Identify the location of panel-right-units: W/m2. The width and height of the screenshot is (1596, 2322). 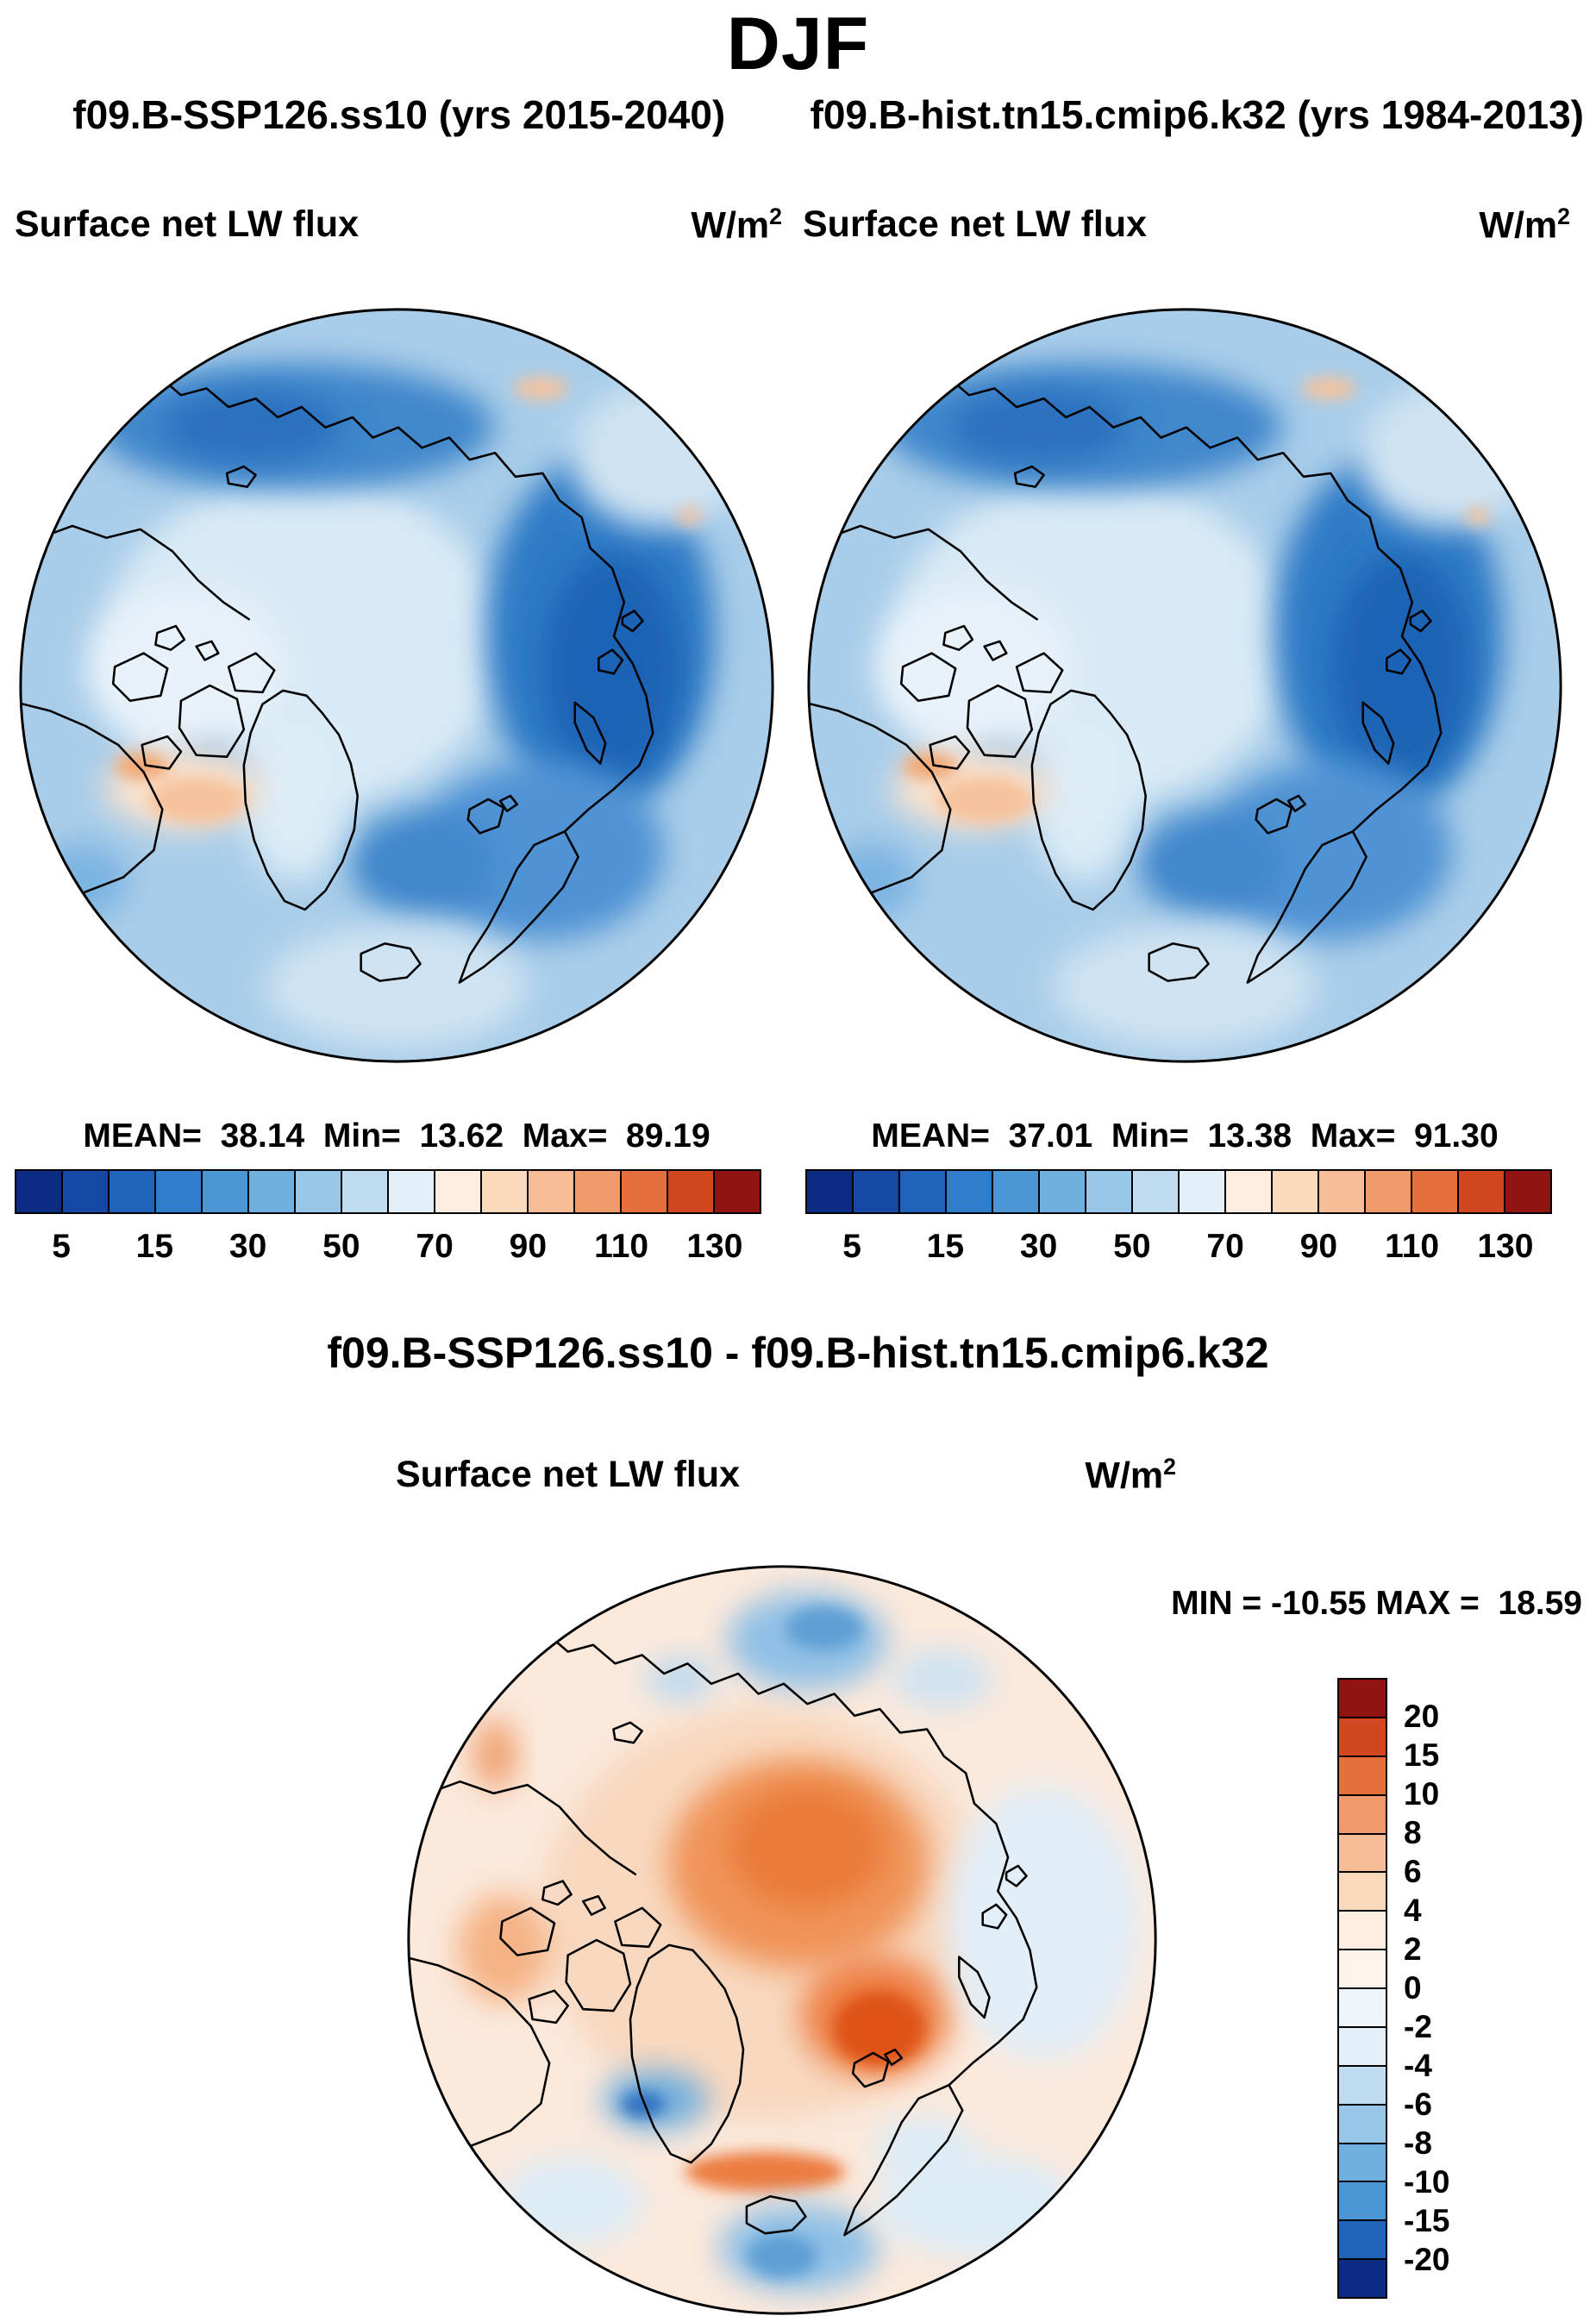
(1524, 225).